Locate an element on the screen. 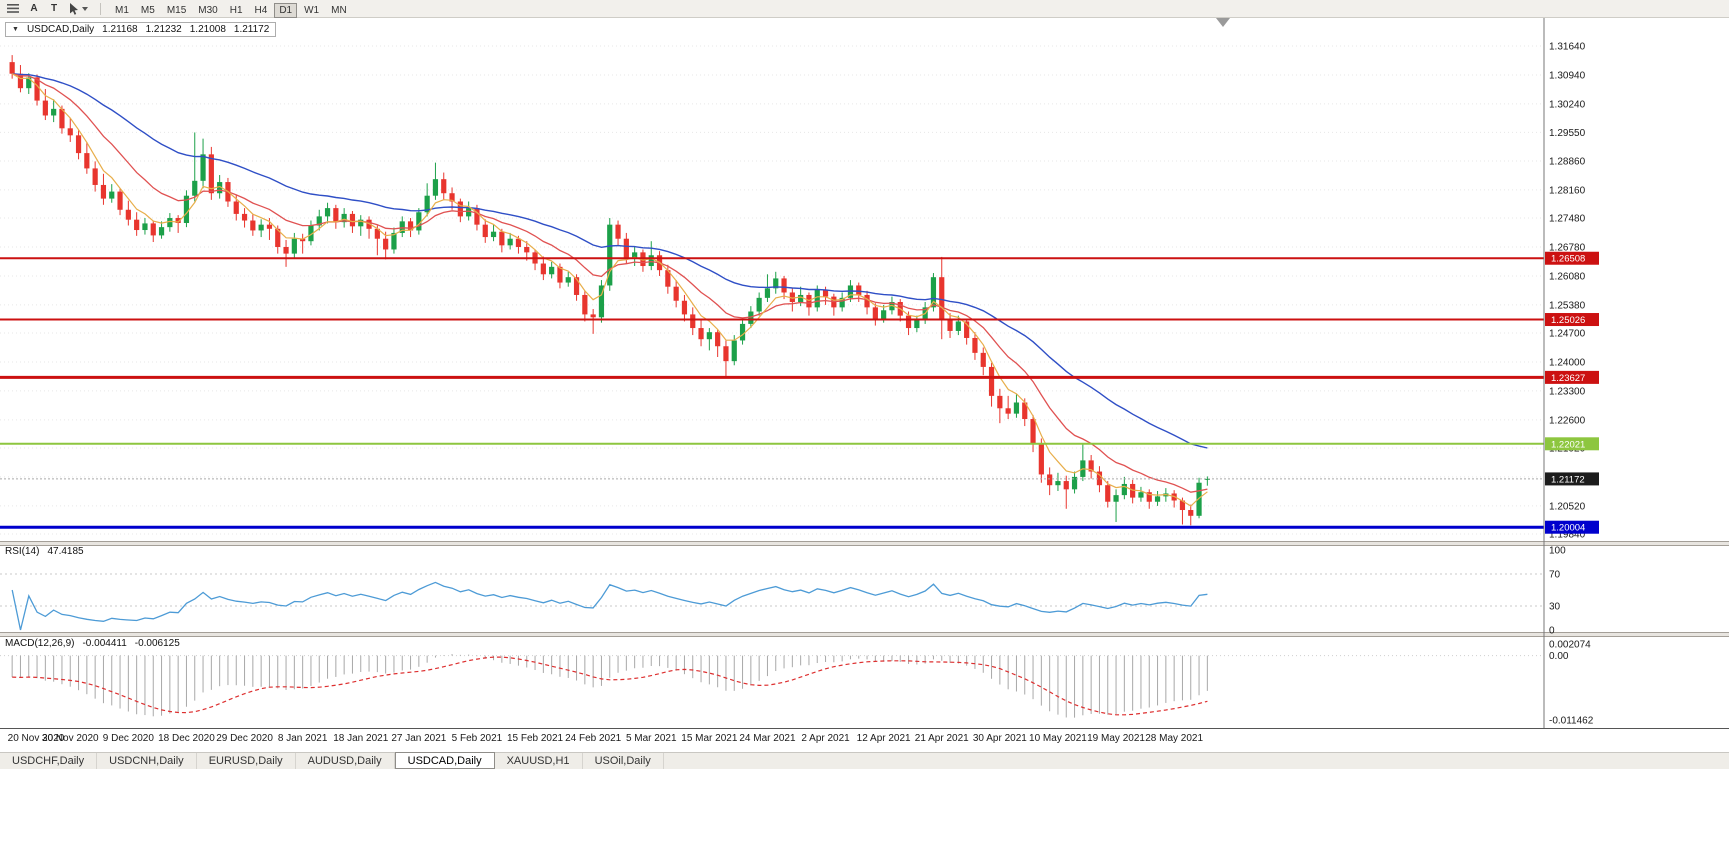 Image resolution: width=1729 pixels, height=848 pixels. timeframe-button-w1: W1 is located at coordinates (311, 10).